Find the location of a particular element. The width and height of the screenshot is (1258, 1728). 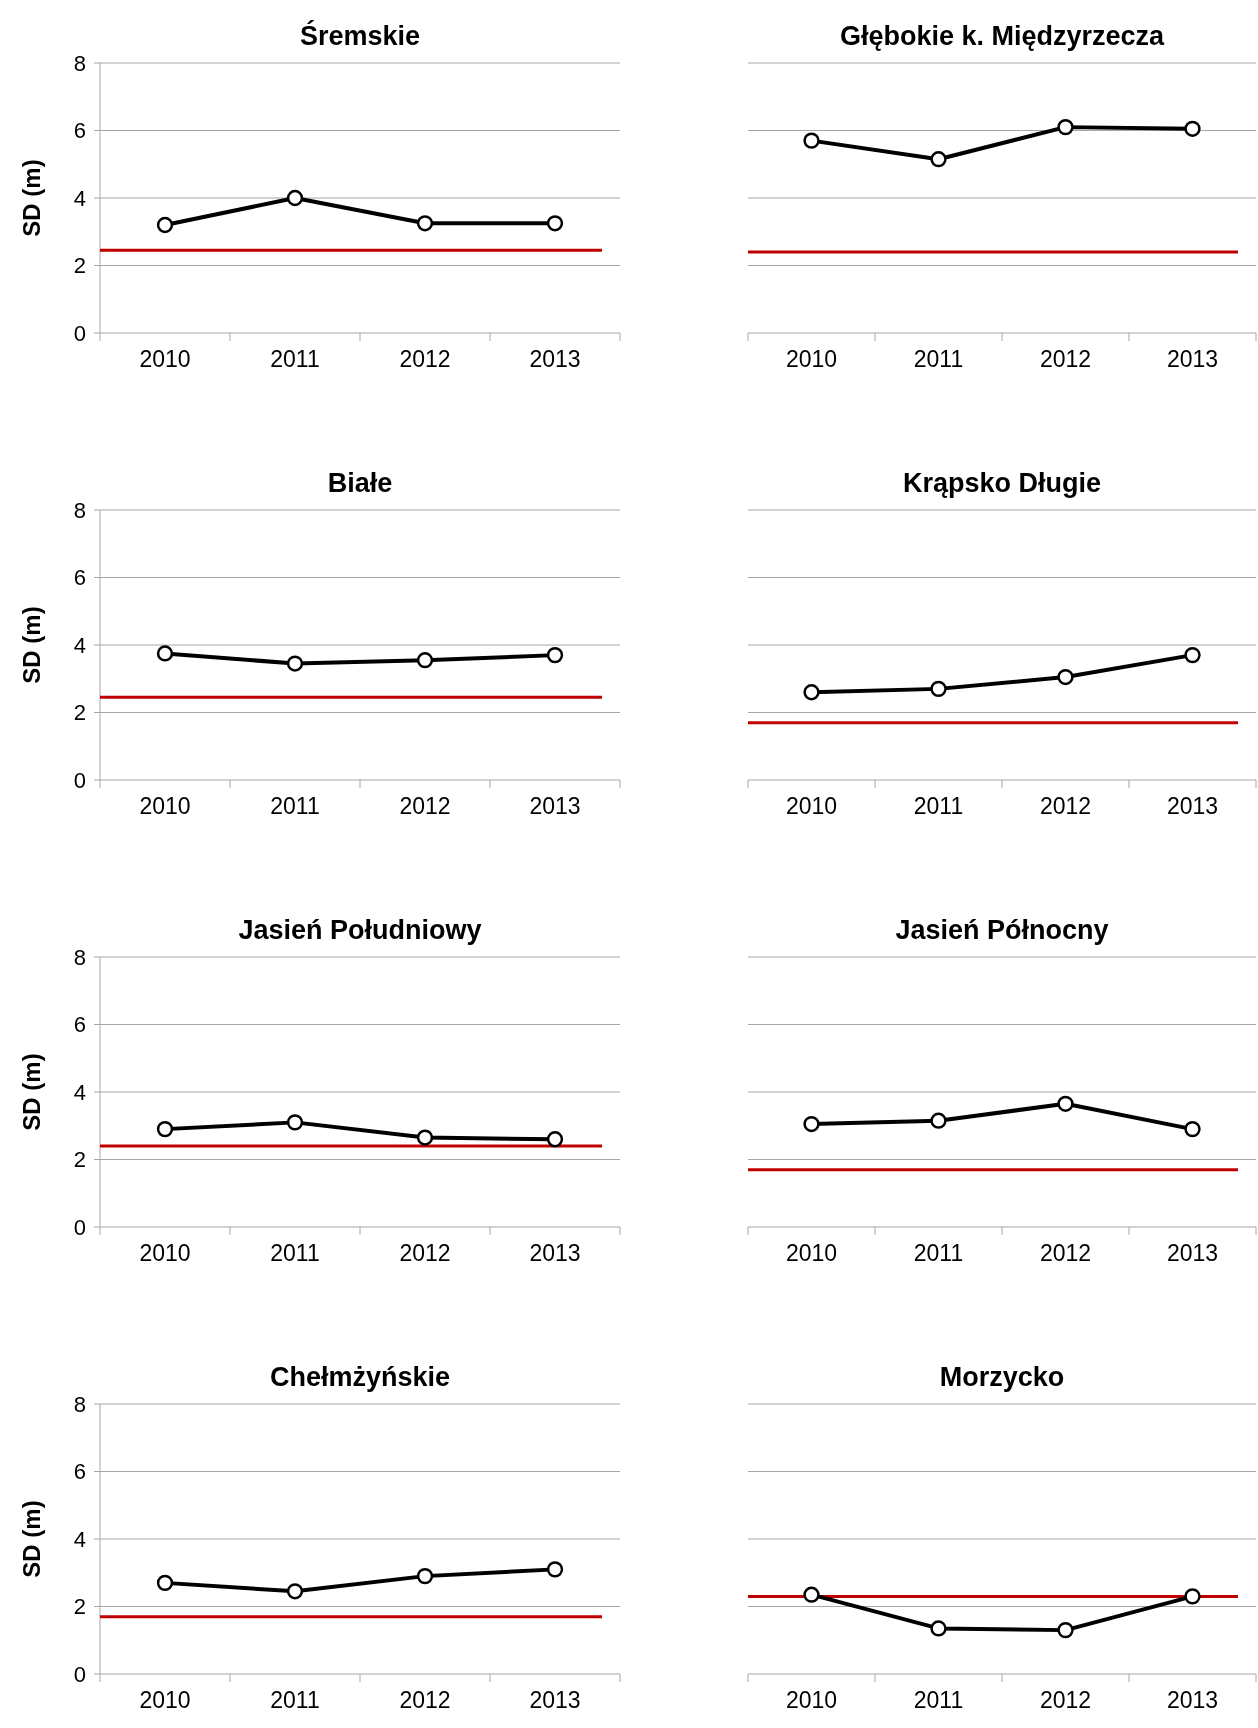

chart-title: Jasień Północny is located at coordinates (1002, 930).